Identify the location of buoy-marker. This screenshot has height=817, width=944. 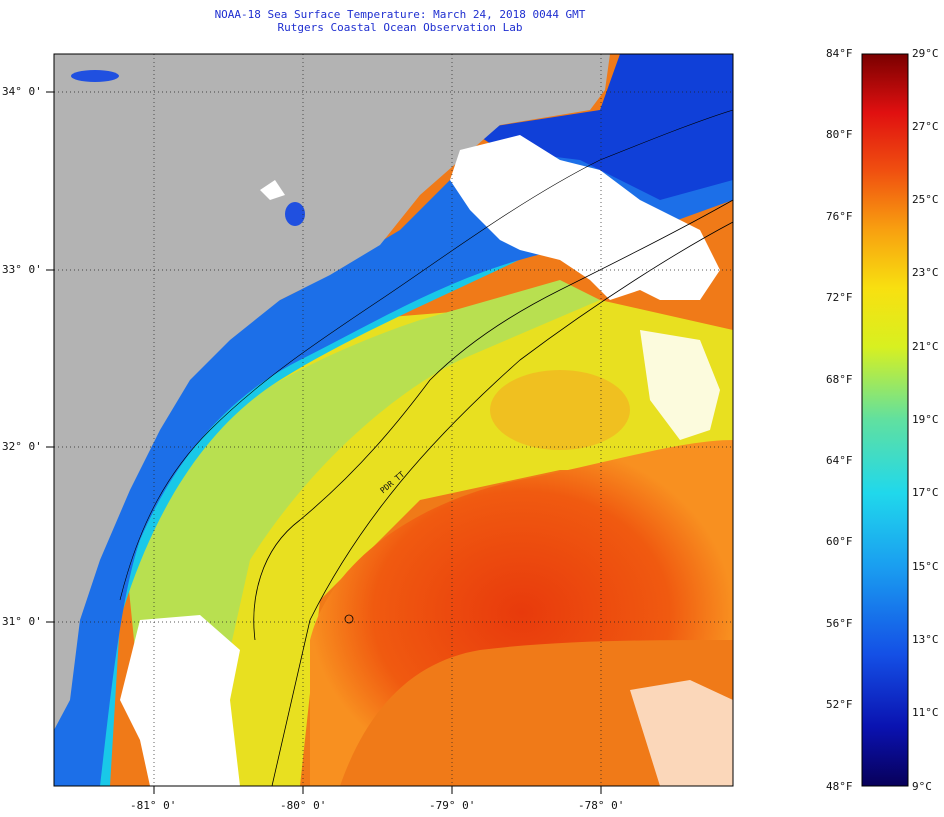
(349, 619).